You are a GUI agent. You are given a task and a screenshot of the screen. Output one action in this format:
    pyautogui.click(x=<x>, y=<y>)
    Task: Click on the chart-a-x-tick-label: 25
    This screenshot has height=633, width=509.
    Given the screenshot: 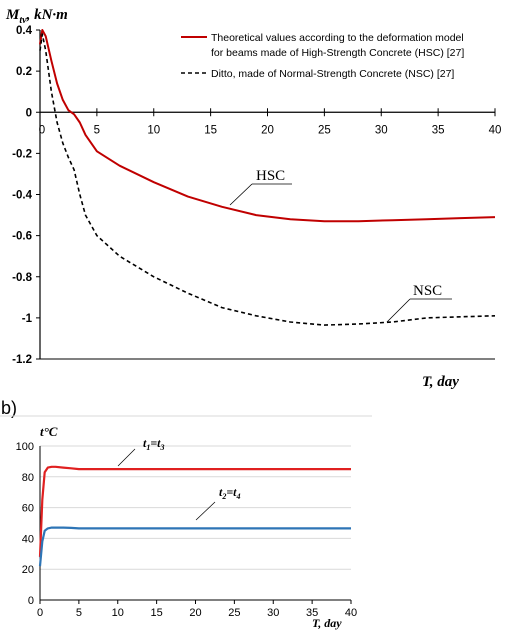 What is the action you would take?
    pyautogui.click(x=324, y=130)
    